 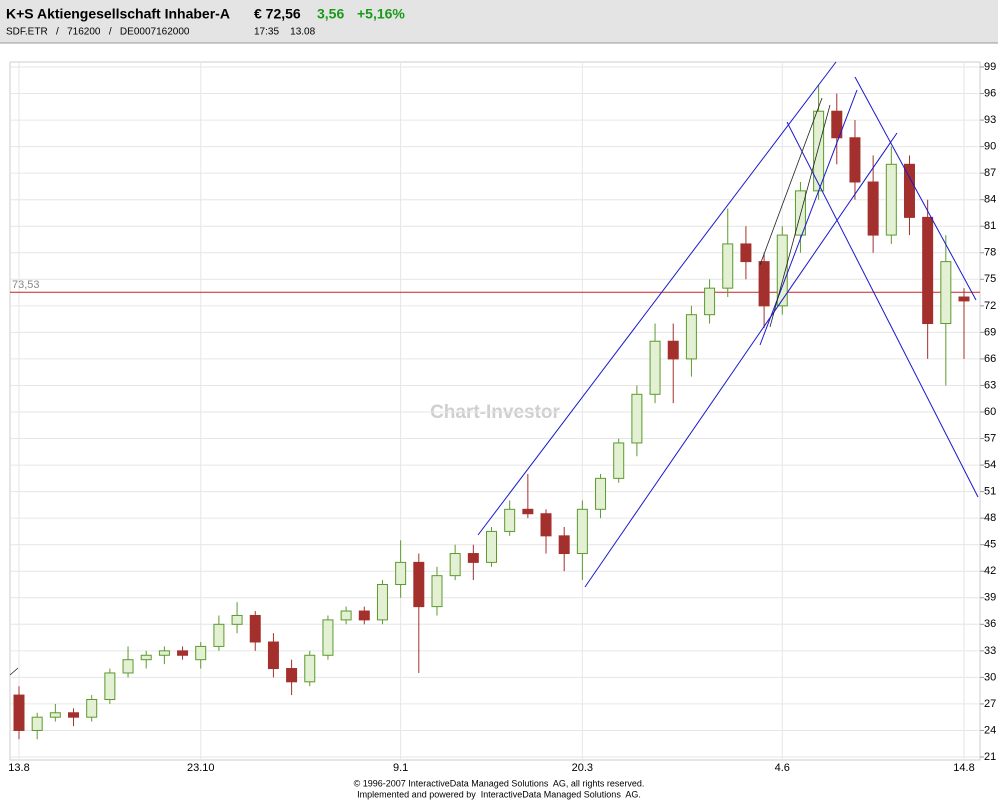 What do you see at coordinates (400, 768) in the screenshot?
I see `x-tick-label: 9.1` at bounding box center [400, 768].